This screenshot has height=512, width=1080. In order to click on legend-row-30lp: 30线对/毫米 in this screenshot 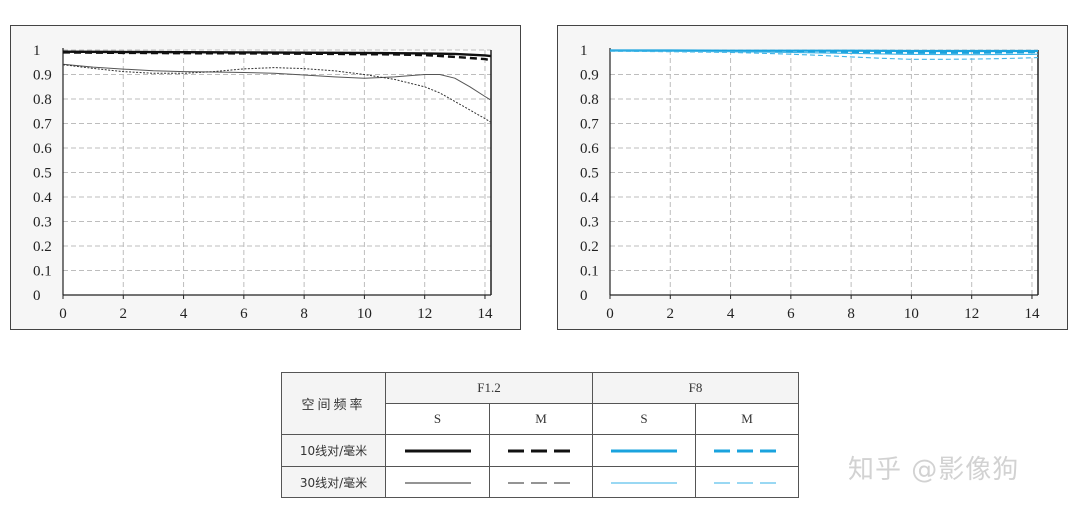, I will do `click(333, 482)`.